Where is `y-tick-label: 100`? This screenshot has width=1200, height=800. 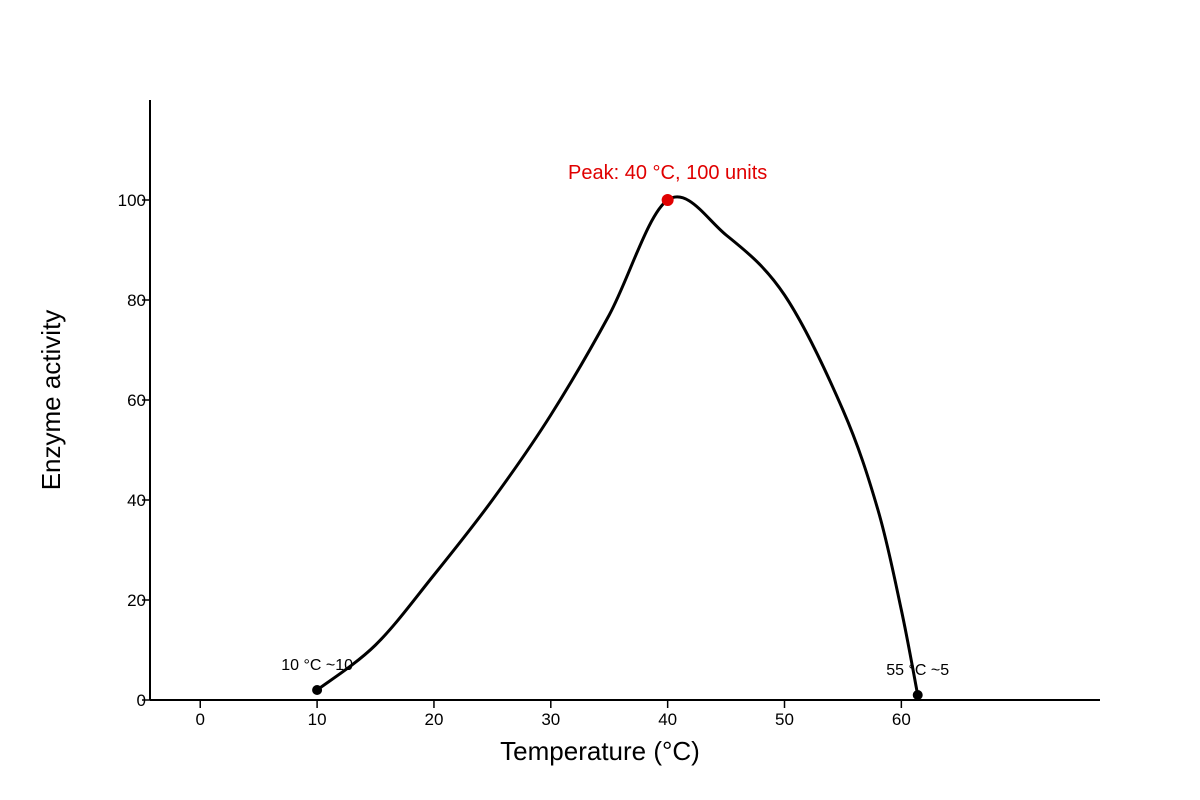 y-tick-label: 100 is located at coordinates (132, 200).